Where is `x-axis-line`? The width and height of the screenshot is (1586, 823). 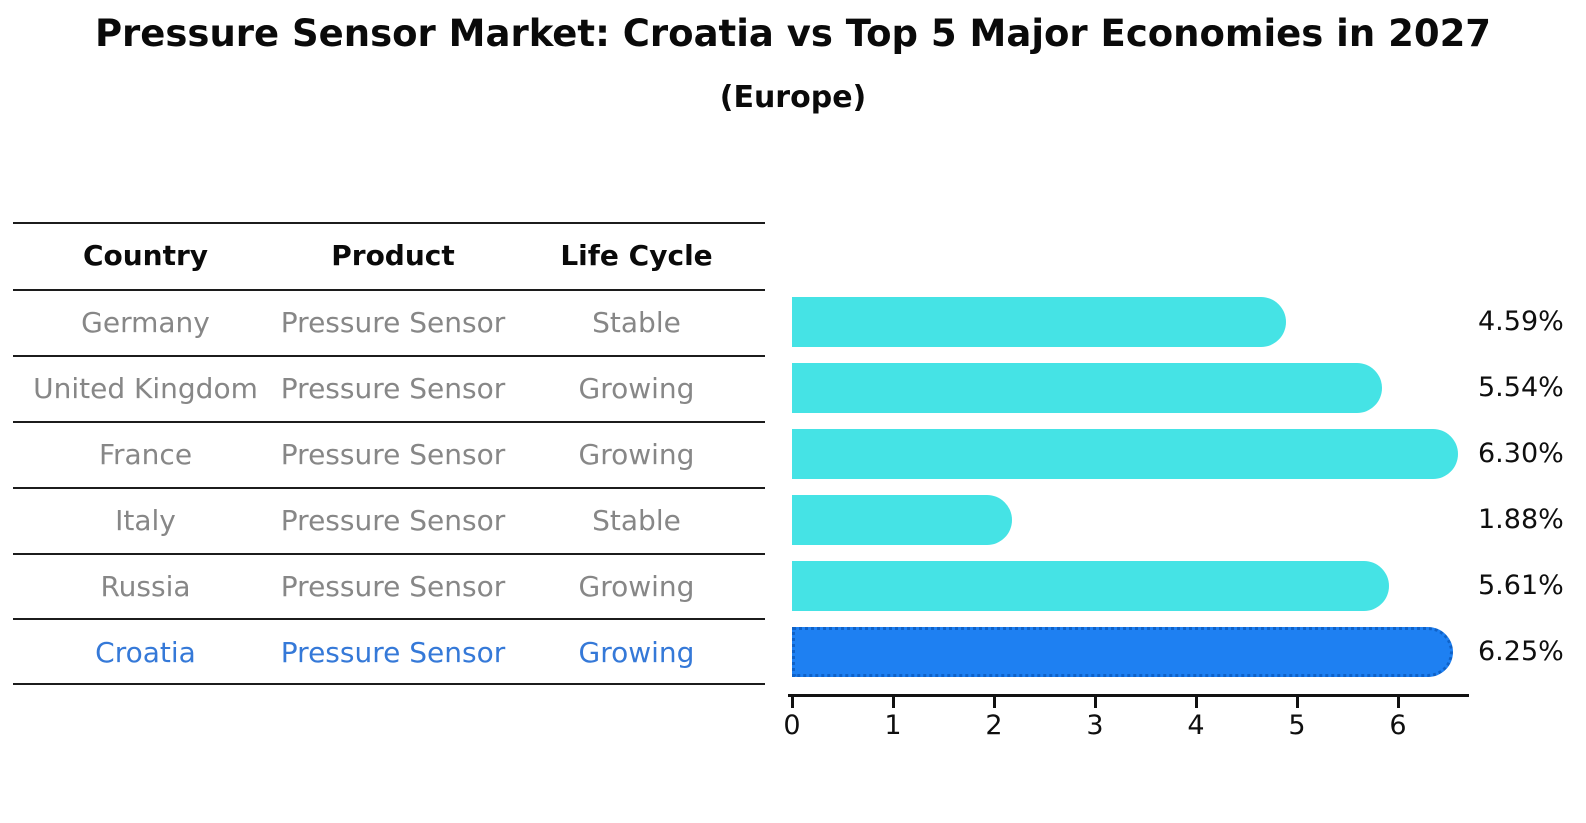 x-axis-line is located at coordinates (1128, 695).